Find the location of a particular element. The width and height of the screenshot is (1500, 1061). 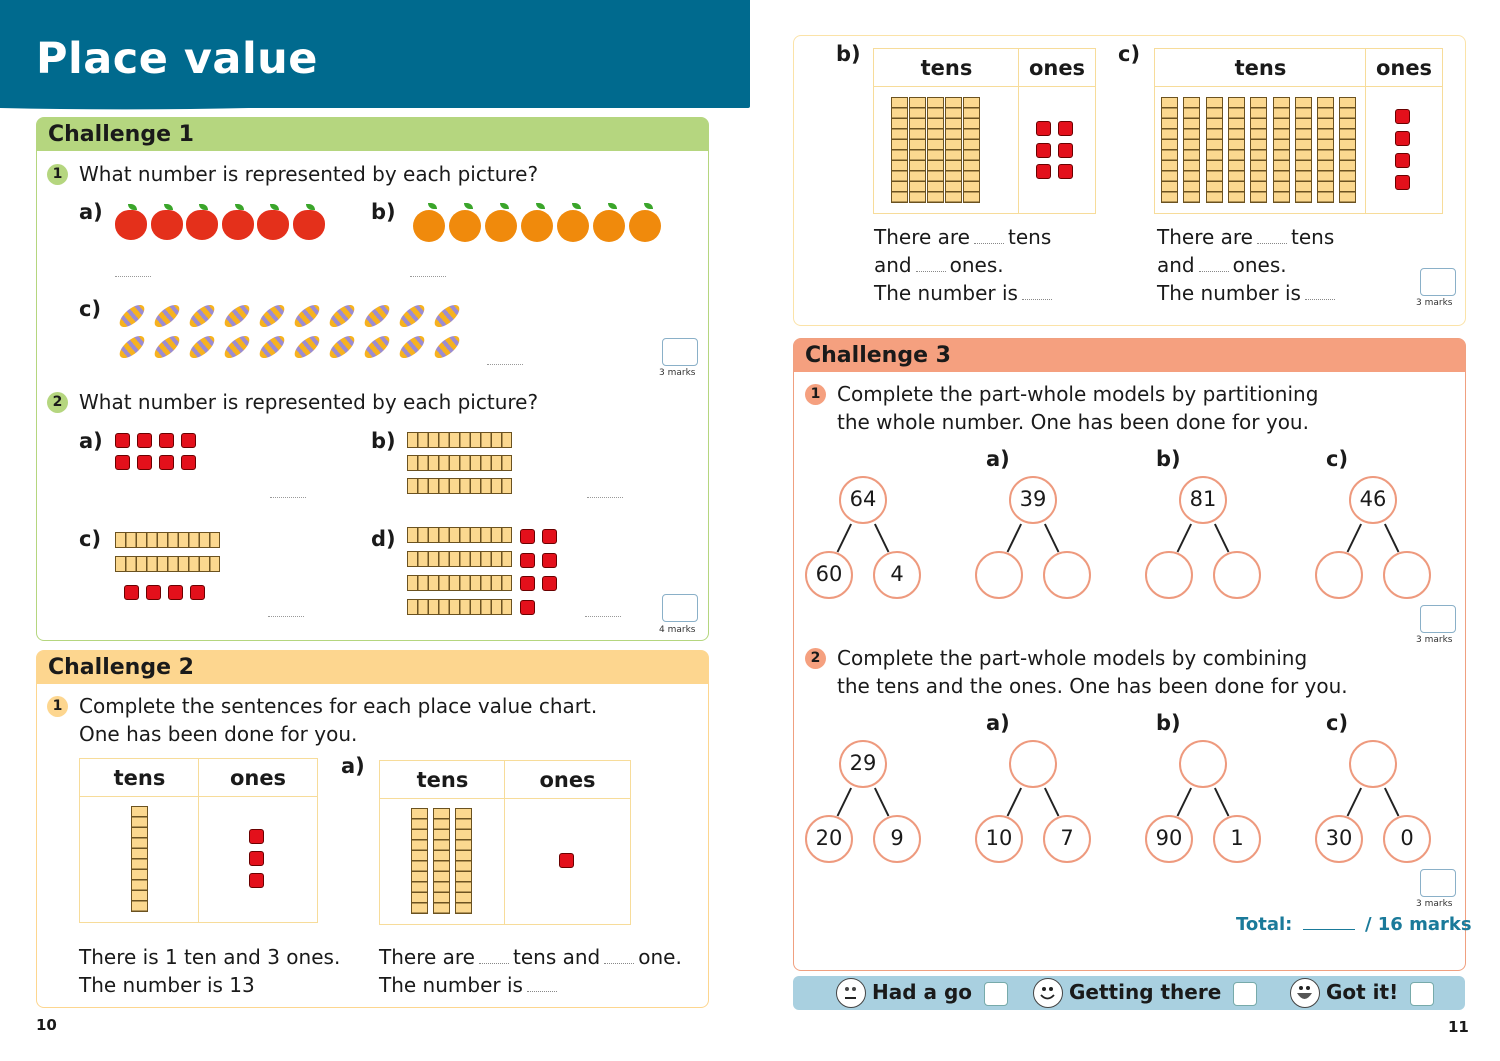

page-number-left: 10 is located at coordinates (46, 1025).